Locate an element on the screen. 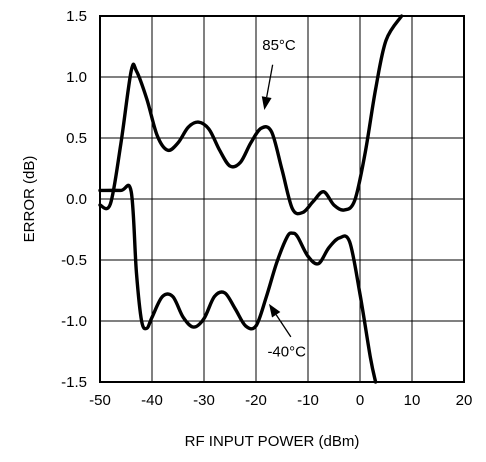 The width and height of the screenshot is (486, 462). x-axis-title: RF INPUT POWER (dBm) is located at coordinates (272, 441).